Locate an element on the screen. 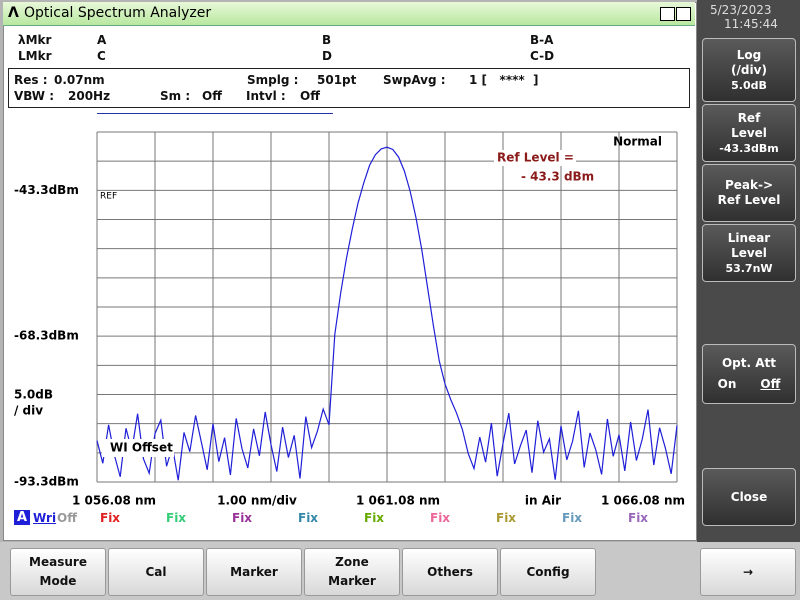  toggle: On Off is located at coordinates (749, 384).